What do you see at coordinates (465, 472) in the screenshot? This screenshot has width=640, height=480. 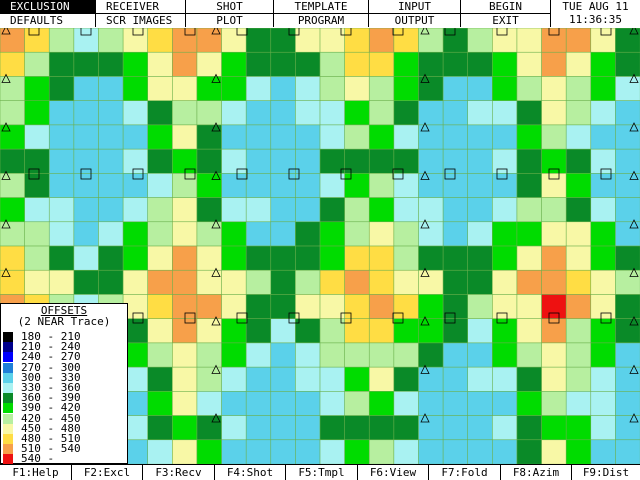 I see `f7-fold-key: F7:Fold` at bounding box center [465, 472].